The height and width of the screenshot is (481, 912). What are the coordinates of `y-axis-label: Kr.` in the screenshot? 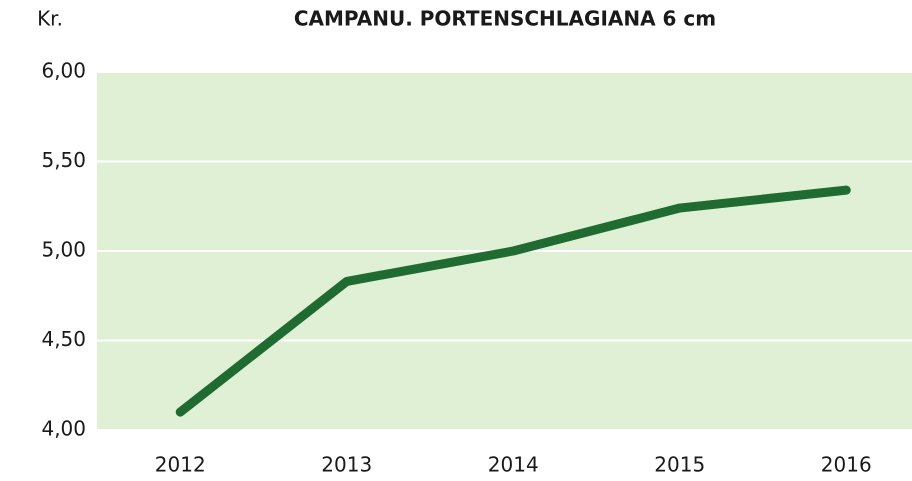 It's located at (50, 19).